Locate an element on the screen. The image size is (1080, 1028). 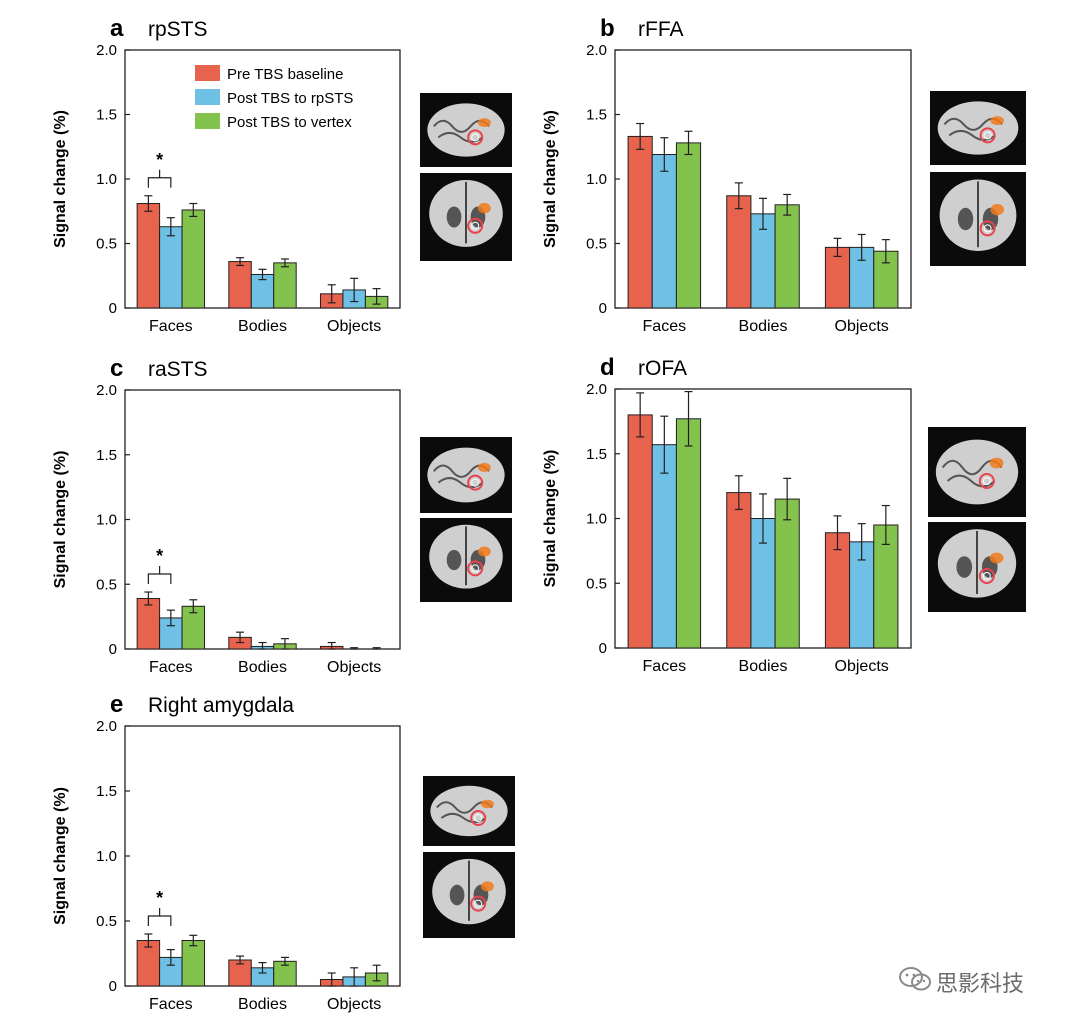
brain-image-rffa-coronal is located at coordinates (978, 219).